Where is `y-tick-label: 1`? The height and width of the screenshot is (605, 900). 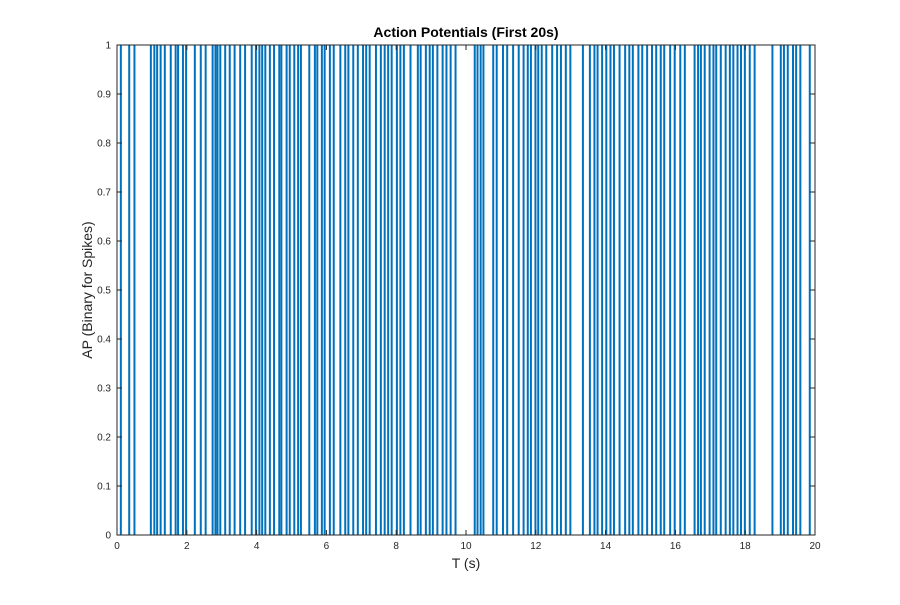
y-tick-label: 1 is located at coordinates (108, 46).